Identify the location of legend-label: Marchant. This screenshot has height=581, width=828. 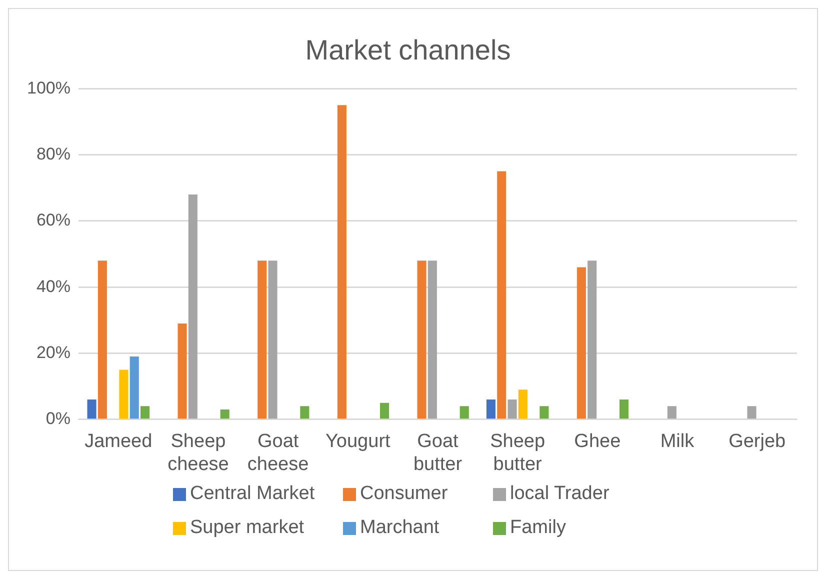
(400, 528).